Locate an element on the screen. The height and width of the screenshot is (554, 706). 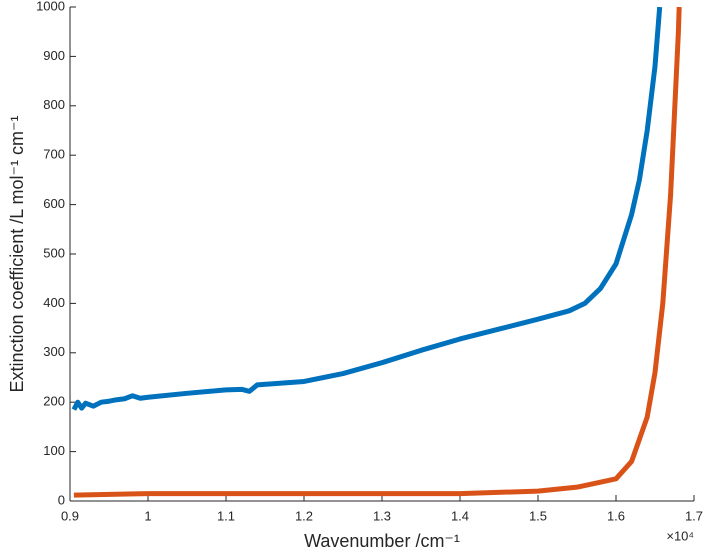
y-axis-label: Extinction coefficient /L mol⁻¹ cm⁻¹ is located at coordinates (17, 253).